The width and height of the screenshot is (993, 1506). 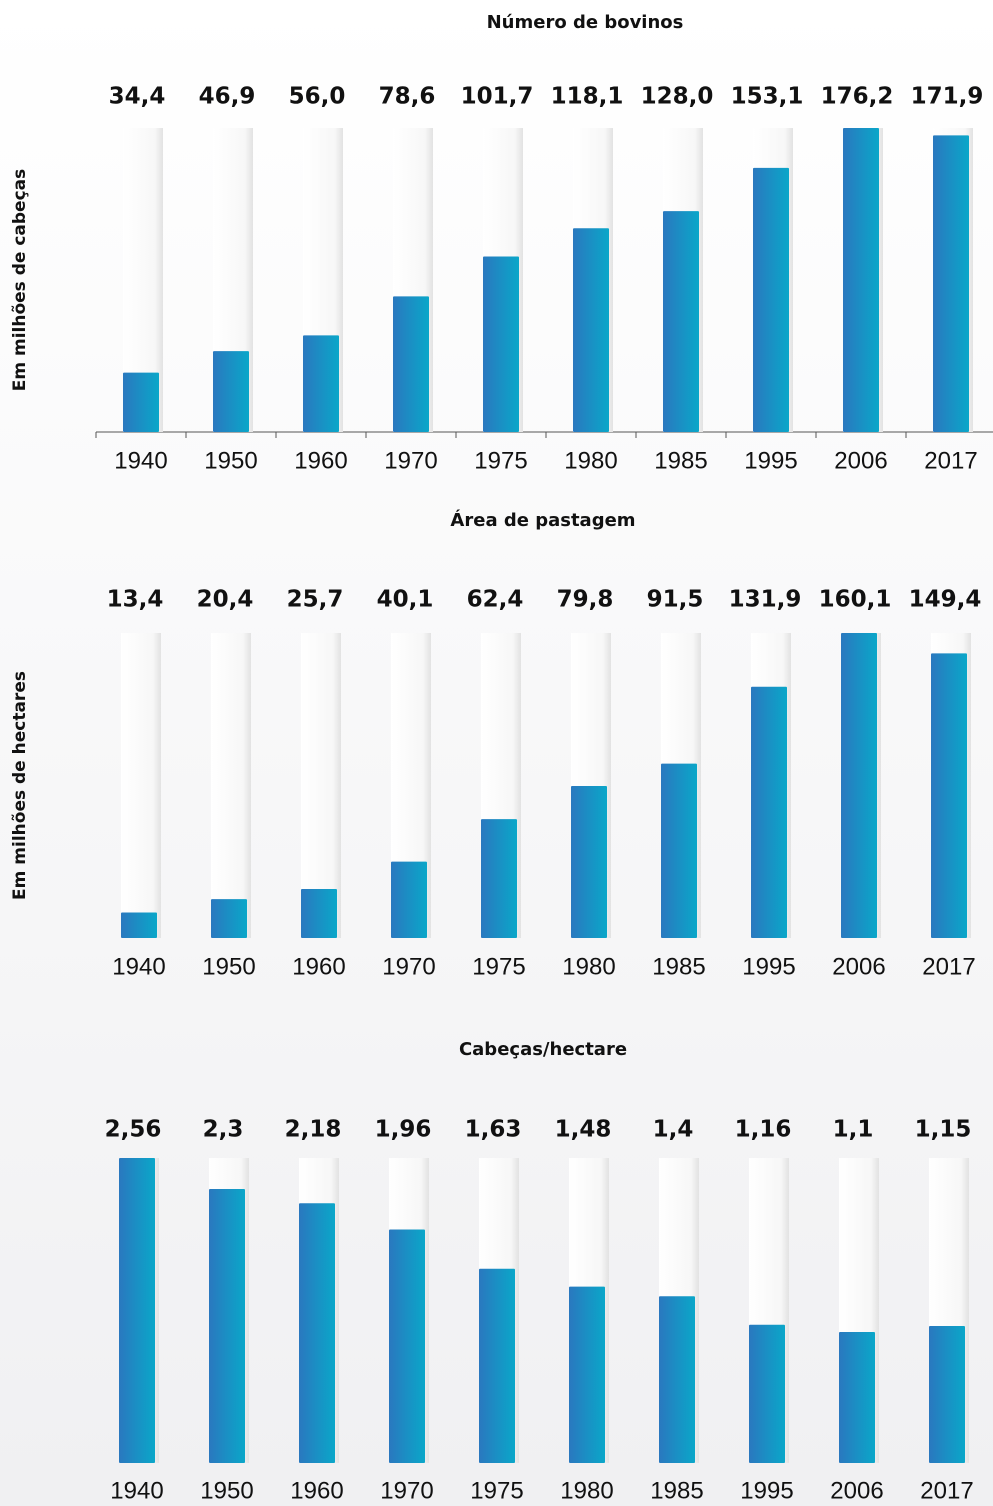 What do you see at coordinates (583, 1130) in the screenshot?
I see `value-label: 1,48` at bounding box center [583, 1130].